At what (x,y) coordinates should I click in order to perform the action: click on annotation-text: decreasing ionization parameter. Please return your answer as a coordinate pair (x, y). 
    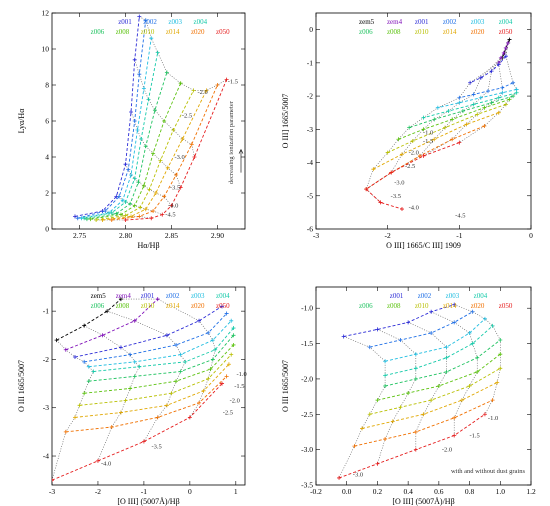
    Looking at the image, I should click on (231, 142).